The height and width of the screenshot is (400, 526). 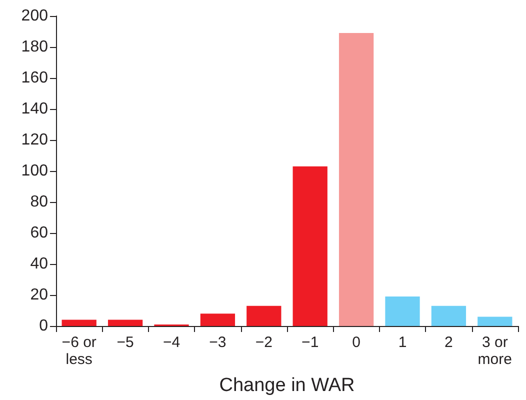 I want to click on y-tick-label: 140, so click(x=34, y=109).